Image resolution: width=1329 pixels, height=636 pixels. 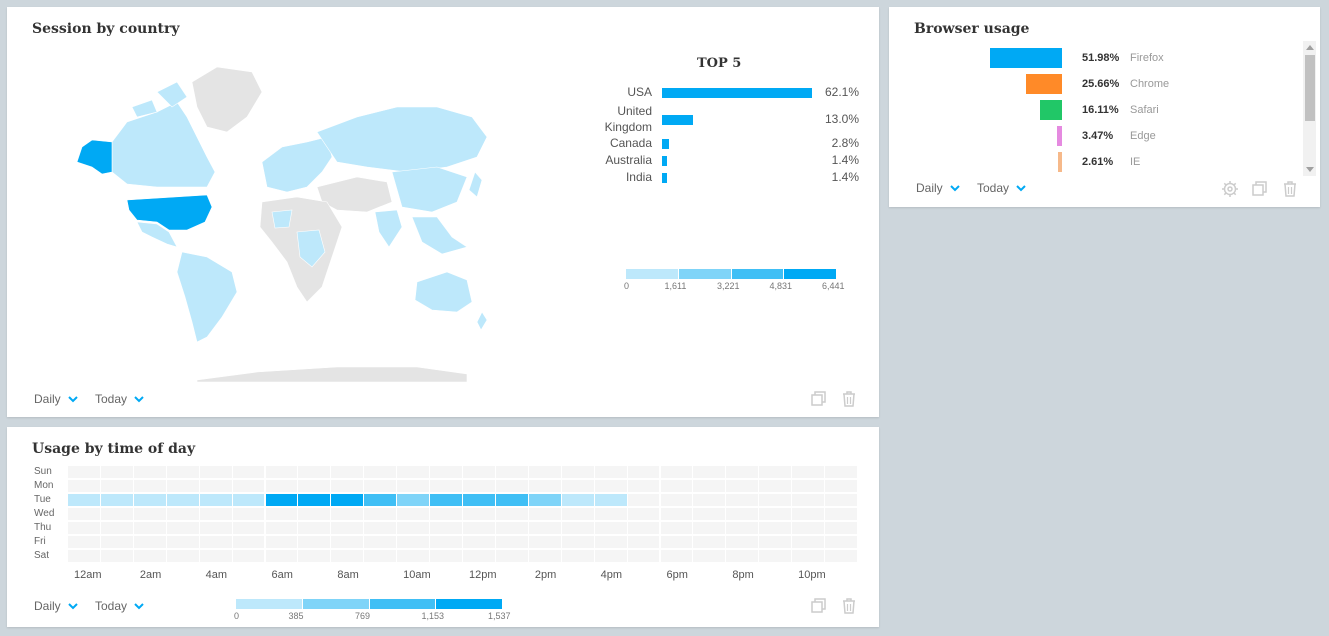 What do you see at coordinates (1309, 108) in the screenshot?
I see `browser-list-scrollbar` at bounding box center [1309, 108].